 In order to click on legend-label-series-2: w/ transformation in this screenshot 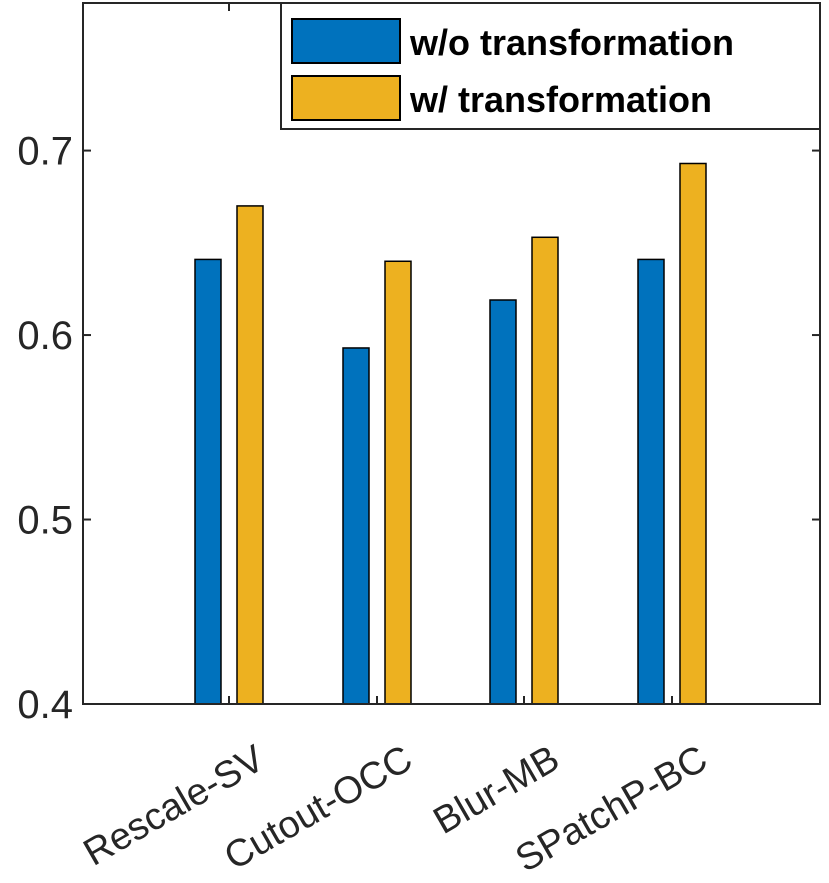, I will do `click(560, 99)`.